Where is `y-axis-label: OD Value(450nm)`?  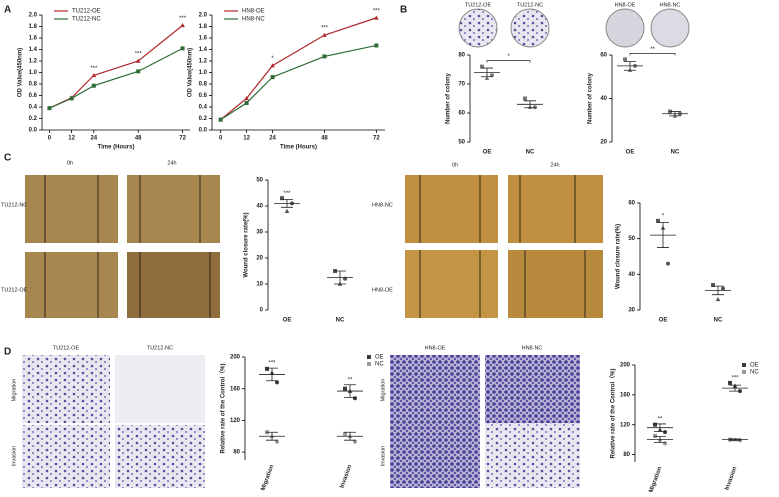 y-axis-label: OD Value(450nm) is located at coordinates (191, 72).